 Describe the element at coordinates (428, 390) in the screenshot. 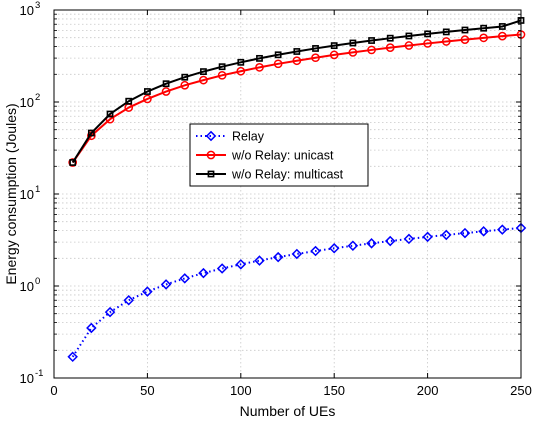

I see `x-tick-label: 200` at that location.